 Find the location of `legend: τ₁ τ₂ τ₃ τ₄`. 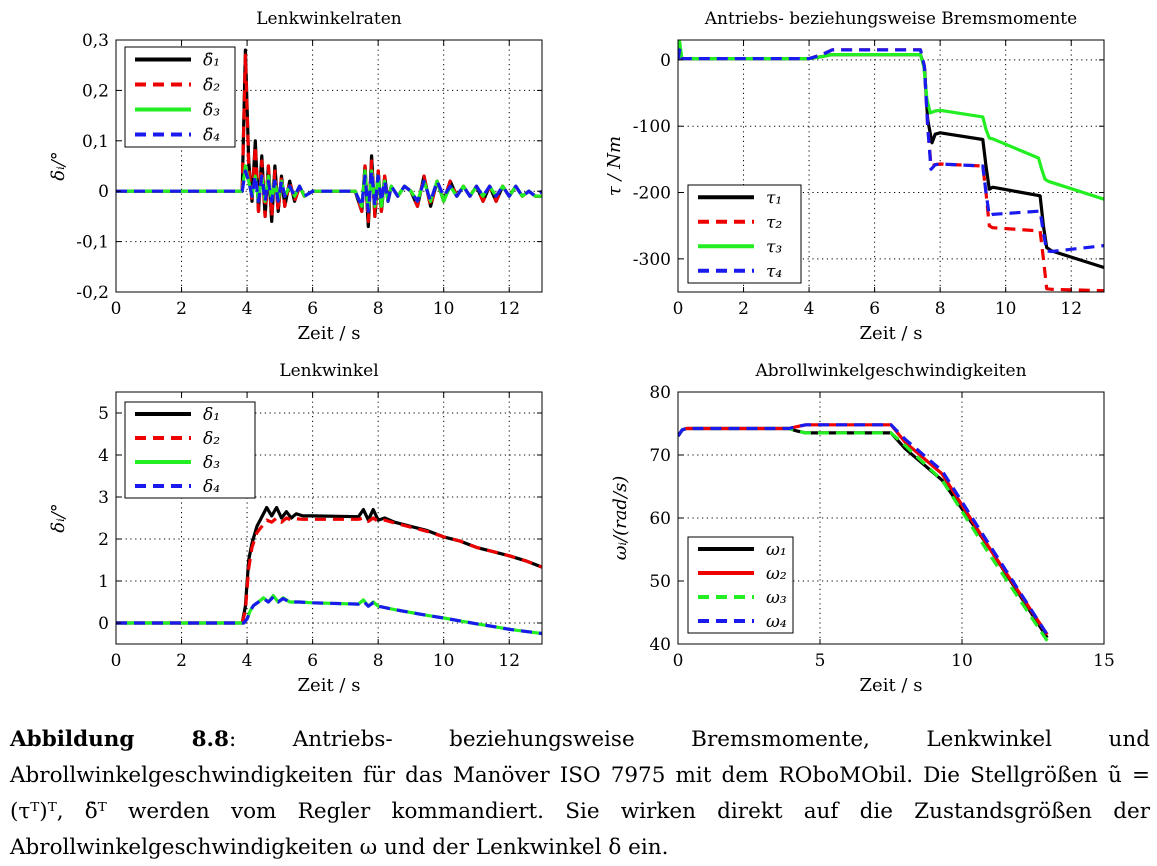

legend: τ₁ τ₂ τ₃ τ₄ is located at coordinates (744, 234).